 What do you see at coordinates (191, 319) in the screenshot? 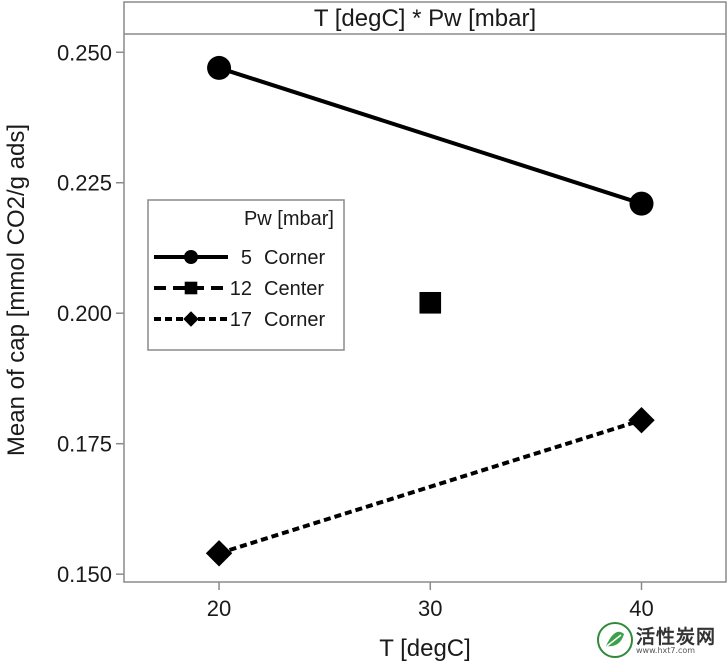
I see `legend-marker-diamond` at bounding box center [191, 319].